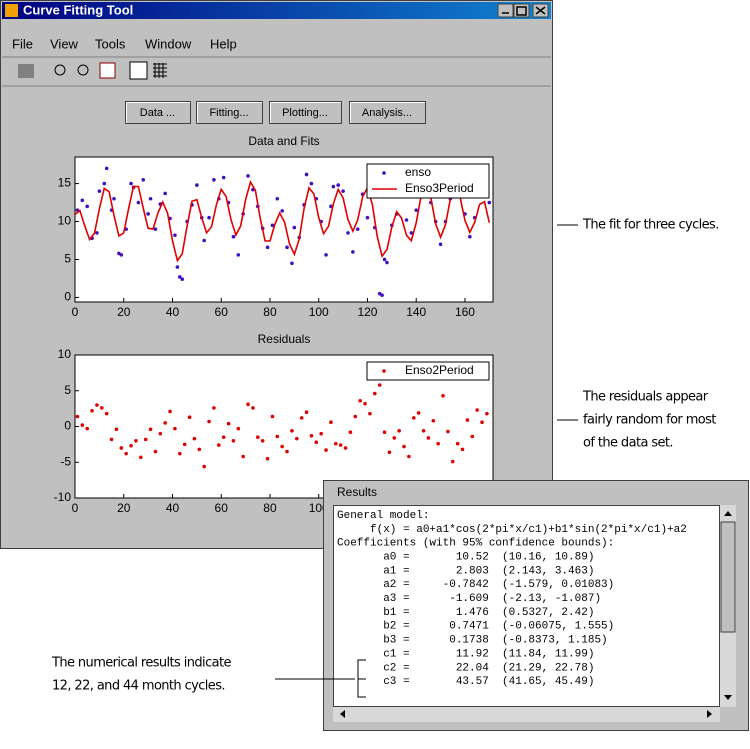 This screenshot has height=749, width=750. I want to click on x-tick-label: 20, so click(124, 508).